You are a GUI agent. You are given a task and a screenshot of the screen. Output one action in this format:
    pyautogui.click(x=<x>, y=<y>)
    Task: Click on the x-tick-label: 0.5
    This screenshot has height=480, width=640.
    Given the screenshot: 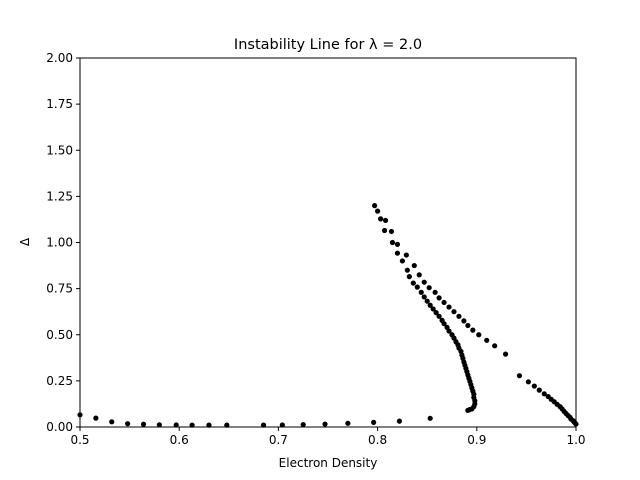 What is the action you would take?
    pyautogui.click(x=79, y=440)
    